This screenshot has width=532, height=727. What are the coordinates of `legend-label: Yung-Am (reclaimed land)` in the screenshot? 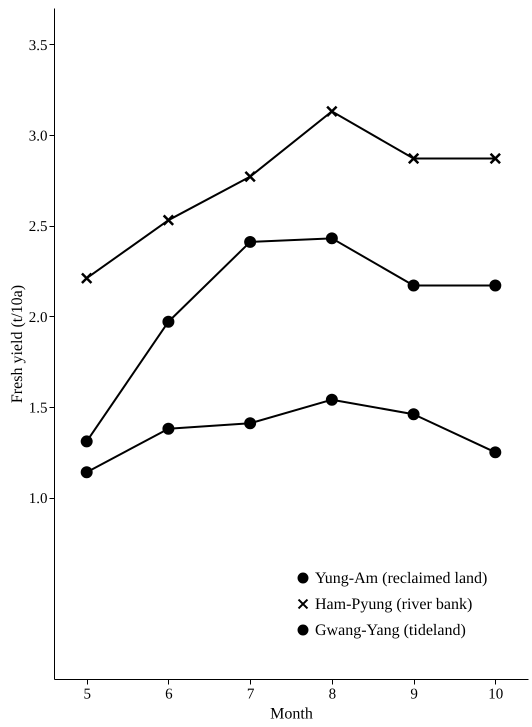 It's located at (401, 578).